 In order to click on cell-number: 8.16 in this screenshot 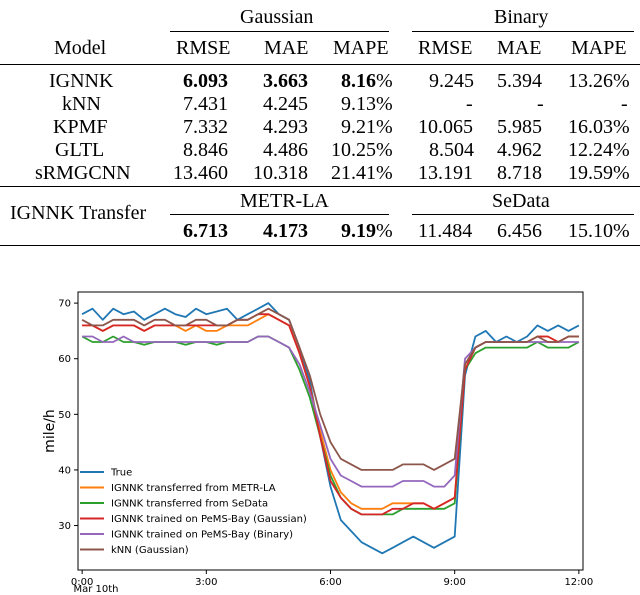, I will do `click(358, 81)`.